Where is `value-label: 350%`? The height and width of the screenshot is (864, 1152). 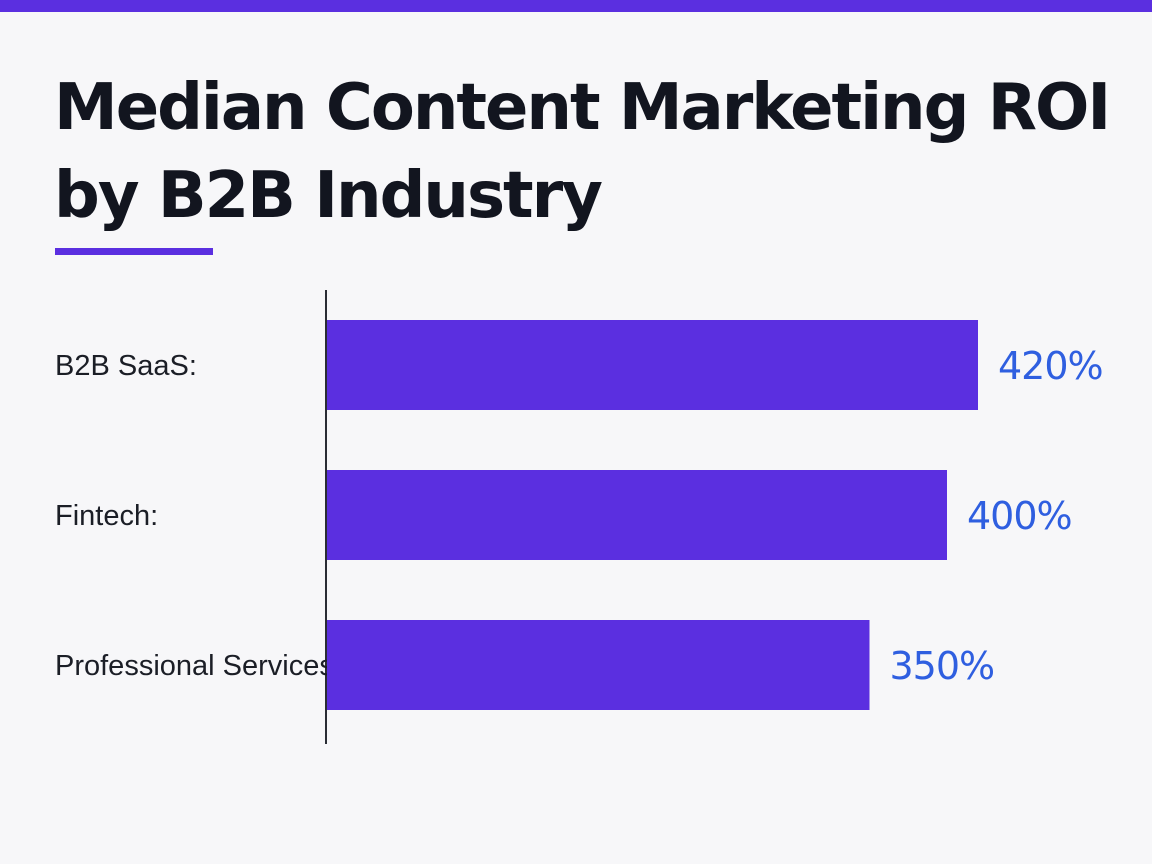
value-label: 350% is located at coordinates (942, 666).